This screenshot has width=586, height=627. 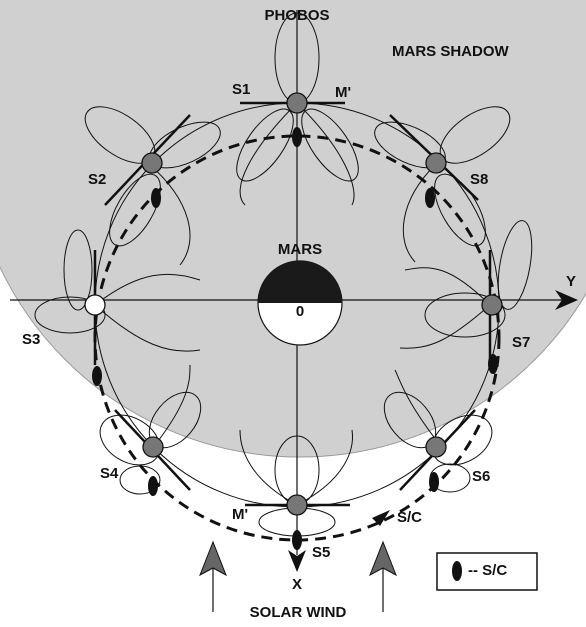 What do you see at coordinates (97, 179) in the screenshot?
I see `station-label: S2` at bounding box center [97, 179].